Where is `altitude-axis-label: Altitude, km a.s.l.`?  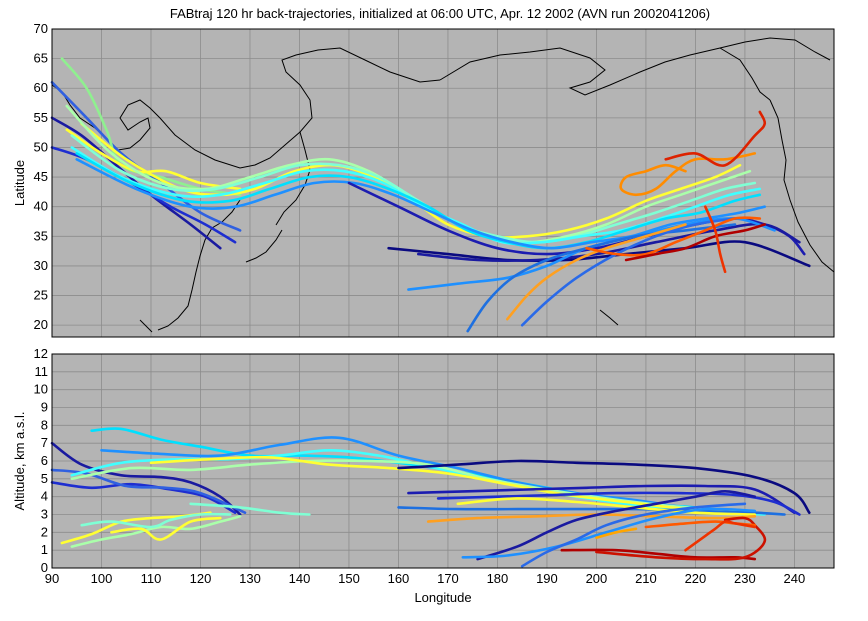 altitude-axis-label: Altitude, km a.s.l. is located at coordinates (19, 461).